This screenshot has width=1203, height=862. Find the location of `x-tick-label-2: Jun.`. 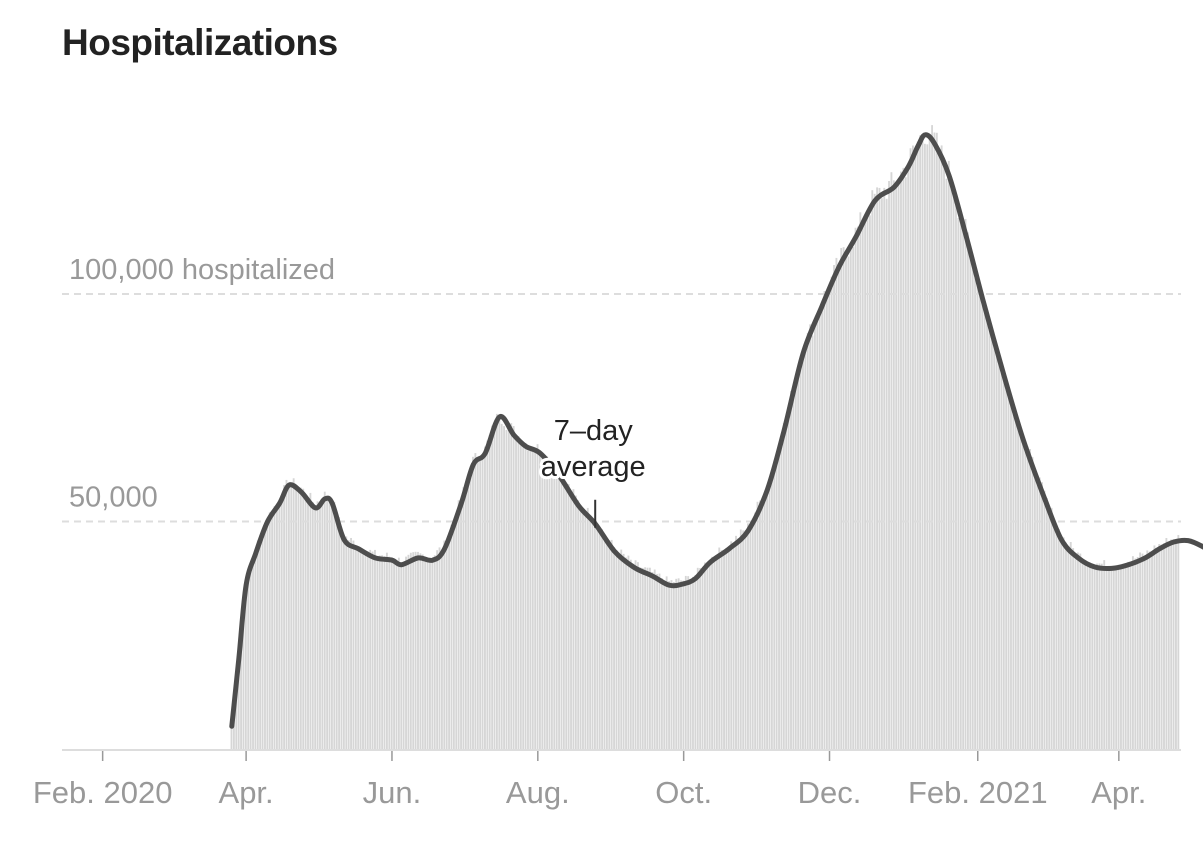

x-tick-label-2: Jun. is located at coordinates (392, 792).